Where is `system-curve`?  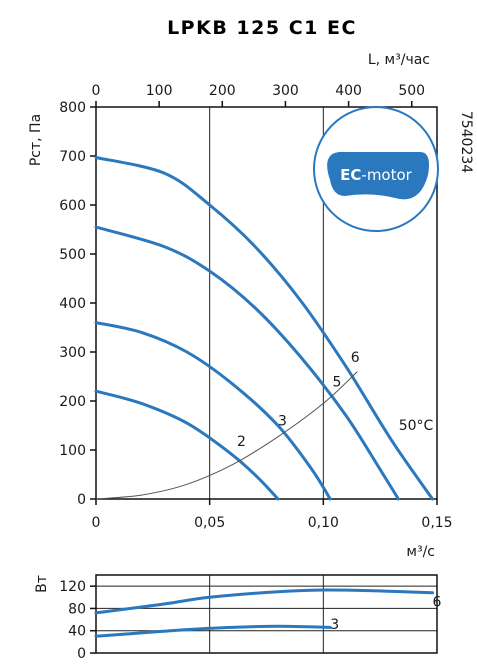
system-curve is located at coordinates (226, 435).